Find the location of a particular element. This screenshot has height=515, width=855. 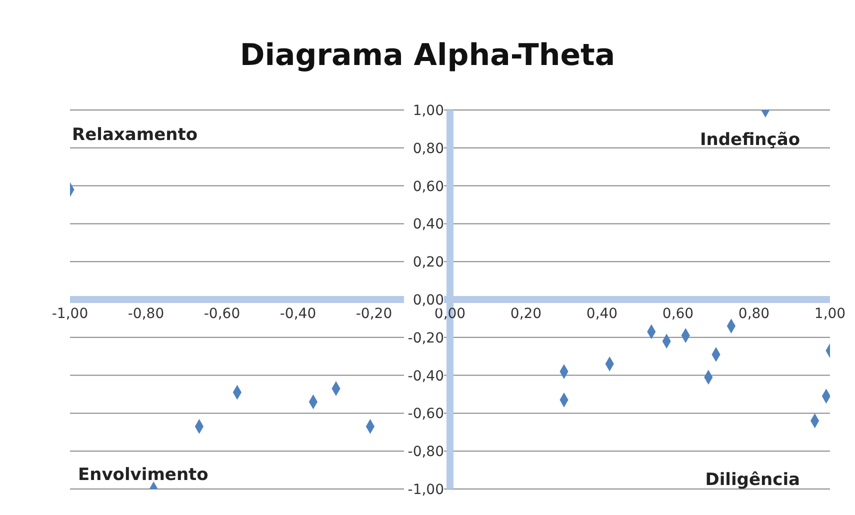

annotation: Envolvimento is located at coordinates (143, 475).